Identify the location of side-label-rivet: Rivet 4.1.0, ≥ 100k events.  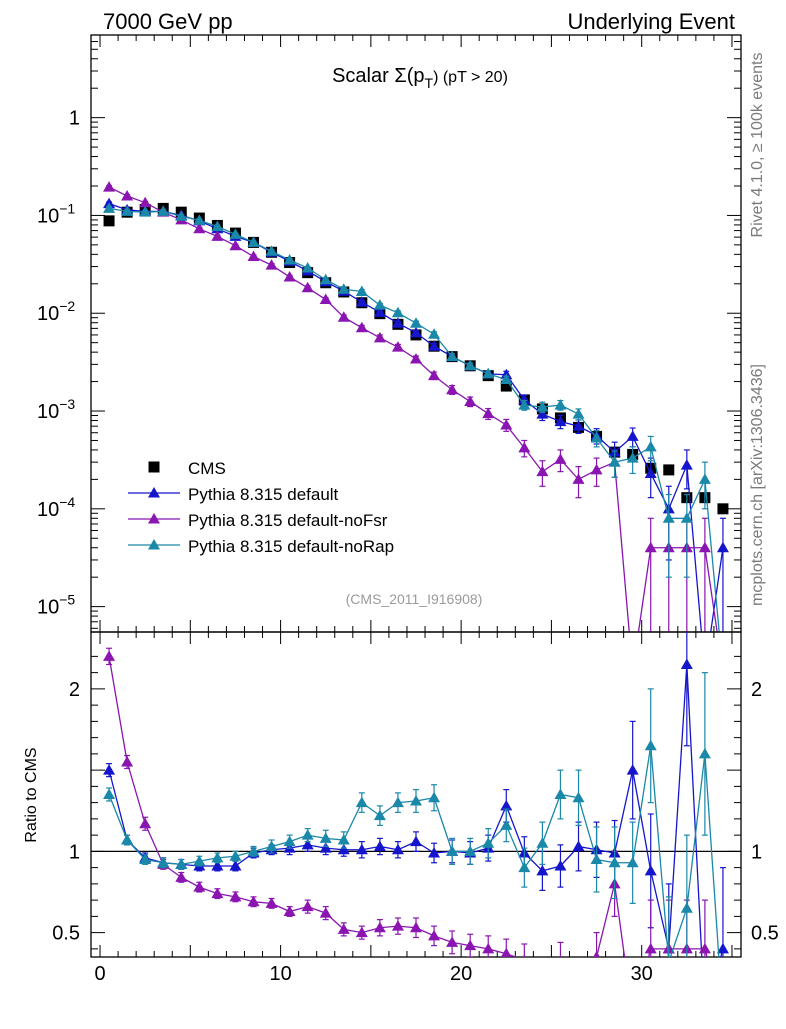
(757, 145).